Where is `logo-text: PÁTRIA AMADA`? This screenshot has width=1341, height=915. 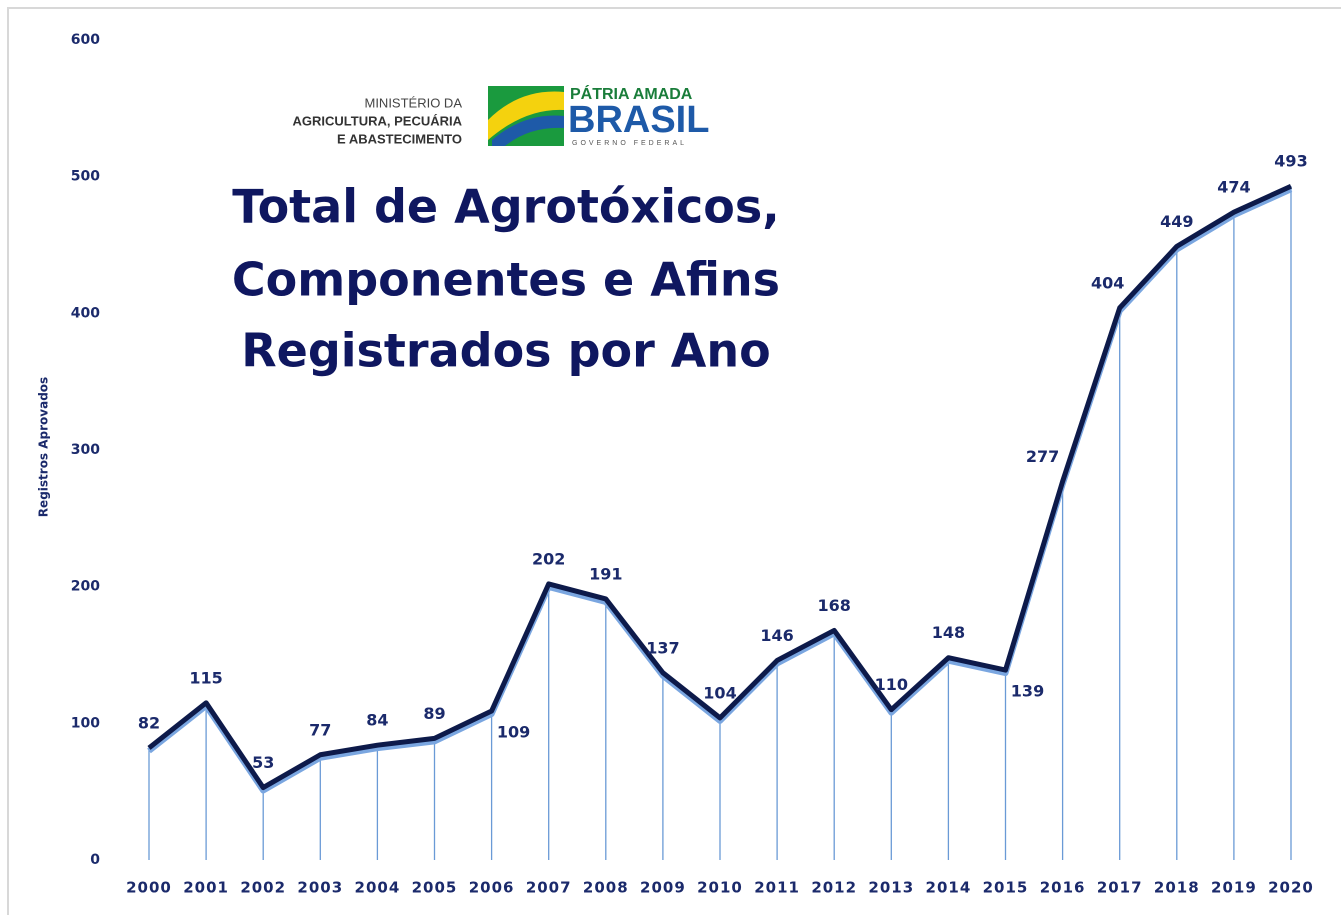
logo-text: PÁTRIA AMADA is located at coordinates (631, 93).